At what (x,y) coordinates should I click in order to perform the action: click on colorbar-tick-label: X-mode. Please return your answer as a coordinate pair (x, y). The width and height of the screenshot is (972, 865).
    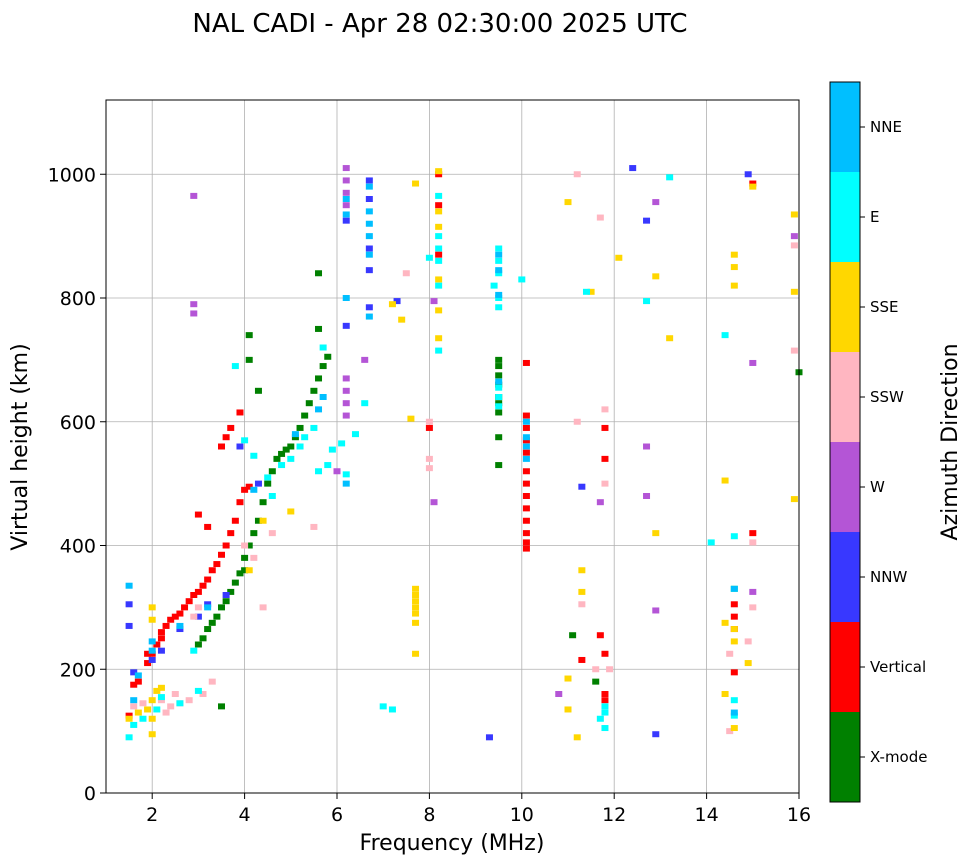
    Looking at the image, I should click on (898, 757).